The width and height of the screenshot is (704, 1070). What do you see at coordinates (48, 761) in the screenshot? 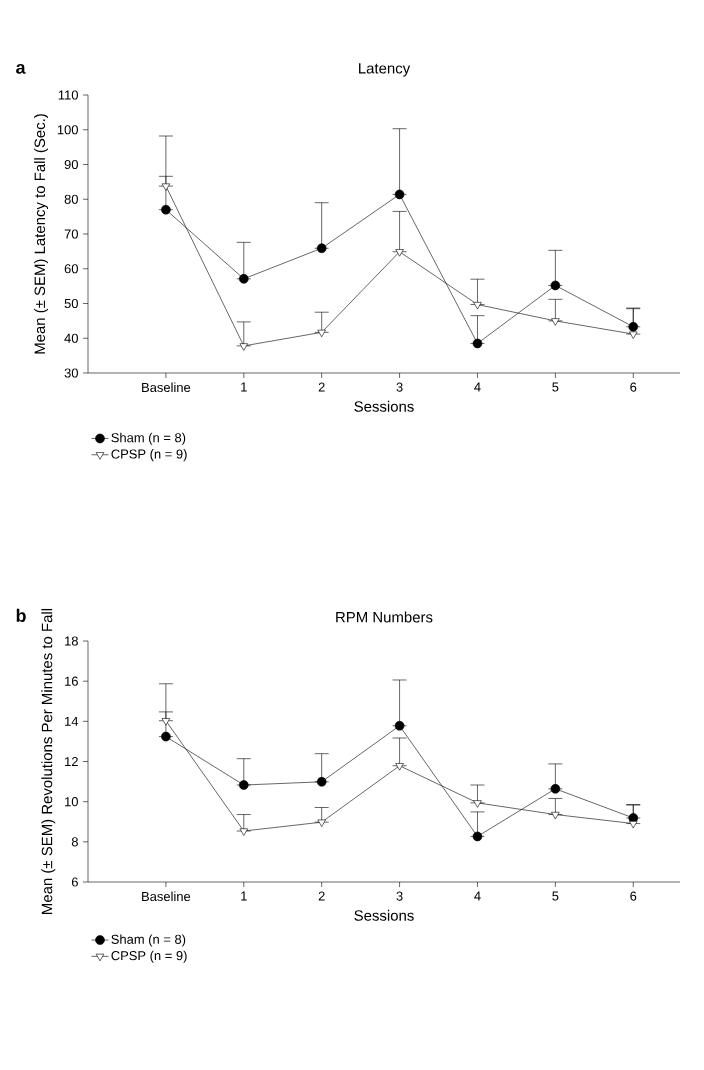
I see `y-axis-title: Mean (± SEM) Revolutions Per Minutes to Fall` at bounding box center [48, 761].